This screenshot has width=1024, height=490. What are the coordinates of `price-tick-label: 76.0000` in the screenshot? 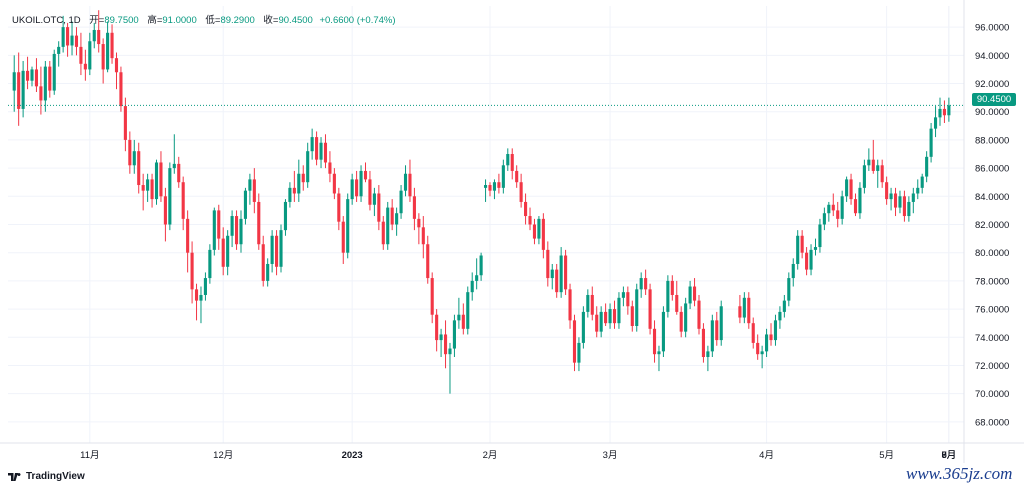 It's located at (992, 310).